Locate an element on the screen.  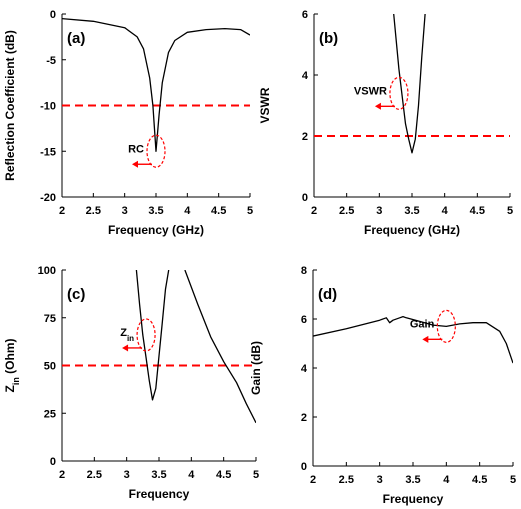
panel-label: (b) is located at coordinates (328, 38).